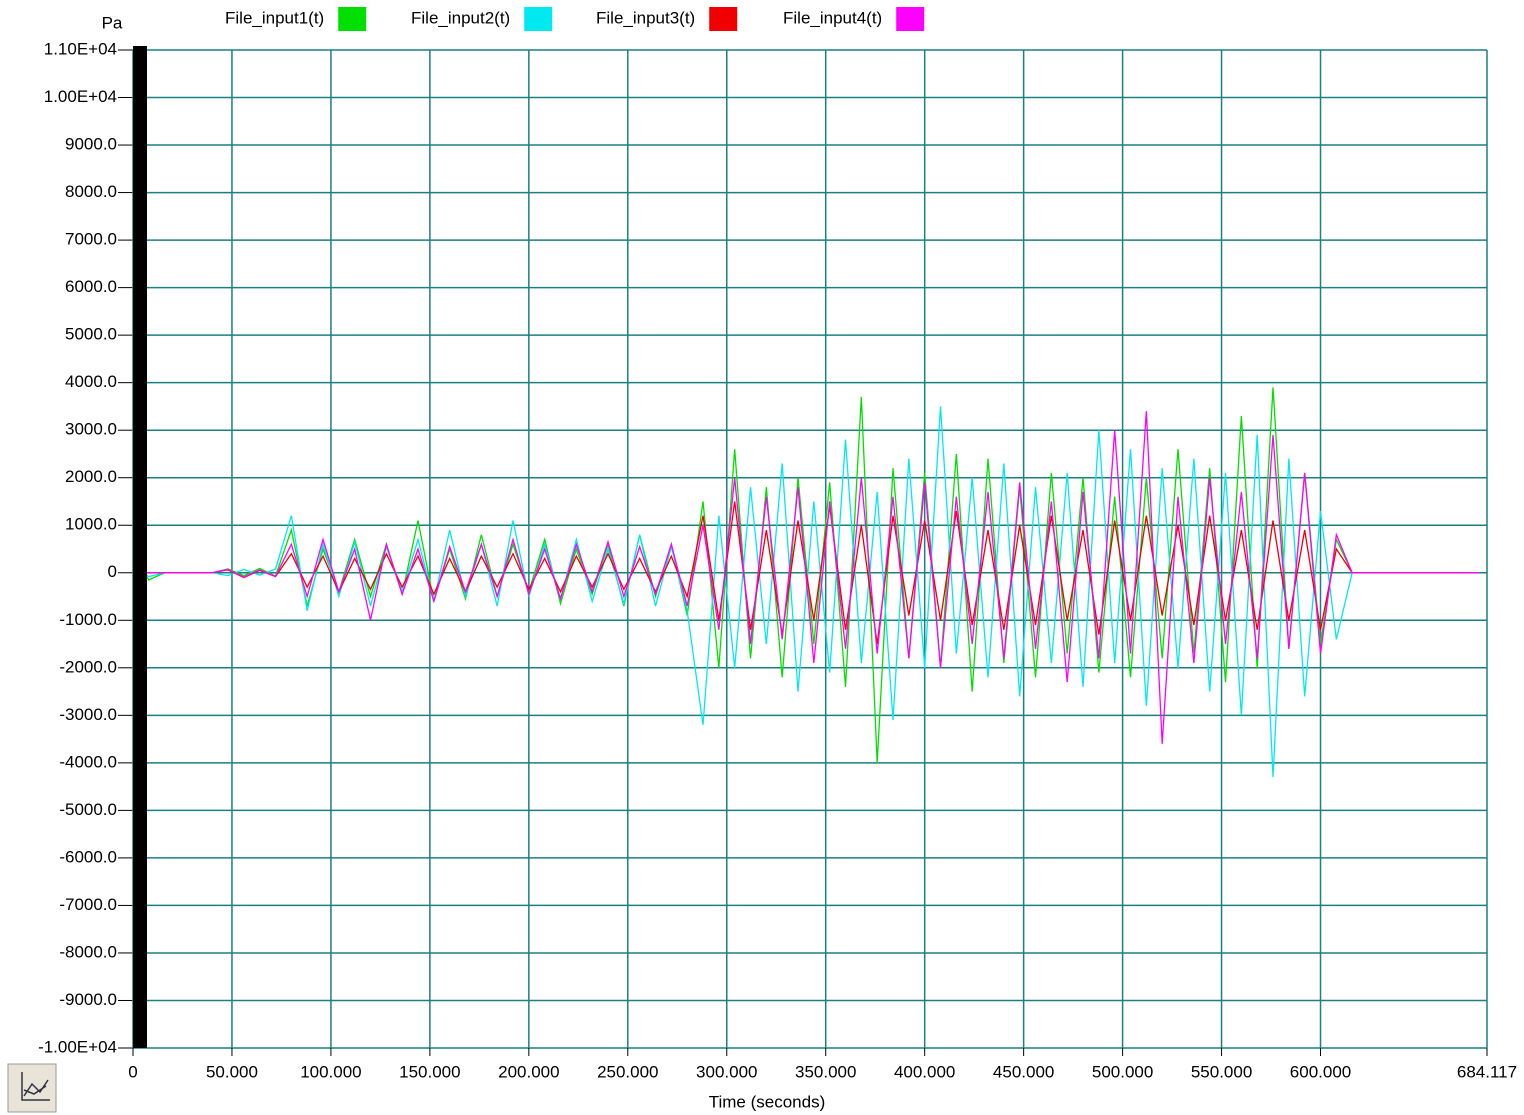 The height and width of the screenshot is (1115, 1524). Describe the element at coordinates (77, 1046) in the screenshot. I see `y-tick-label: -1.00E+04` at that location.